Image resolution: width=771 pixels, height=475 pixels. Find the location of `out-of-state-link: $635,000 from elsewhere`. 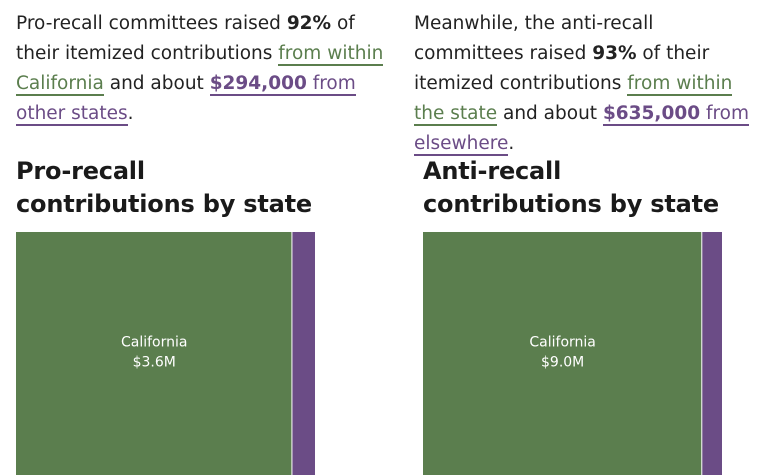

out-of-state-link: $635,000 from elsewhere is located at coordinates (582, 129).